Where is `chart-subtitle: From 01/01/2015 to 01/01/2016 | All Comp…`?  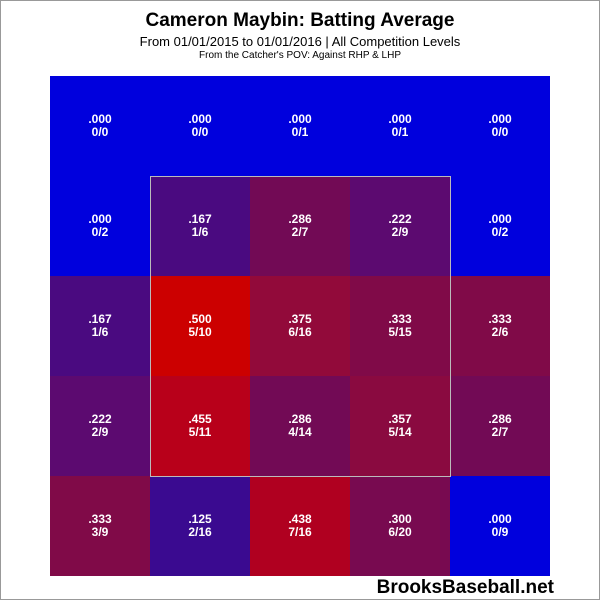 chart-subtitle: From 01/01/2015 to 01/01/2016 | All Comp… is located at coordinates (300, 41).